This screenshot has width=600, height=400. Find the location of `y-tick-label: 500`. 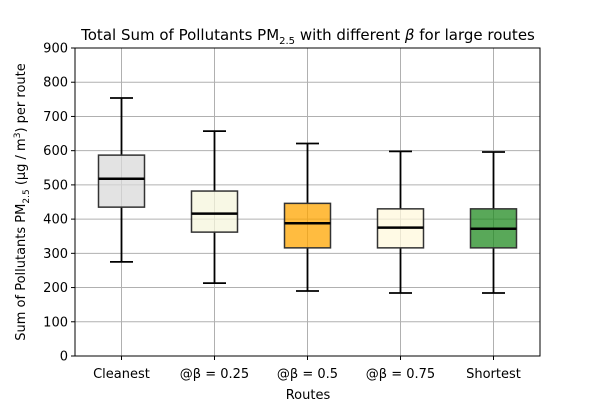

y-tick-label: 500 is located at coordinates (55, 185).